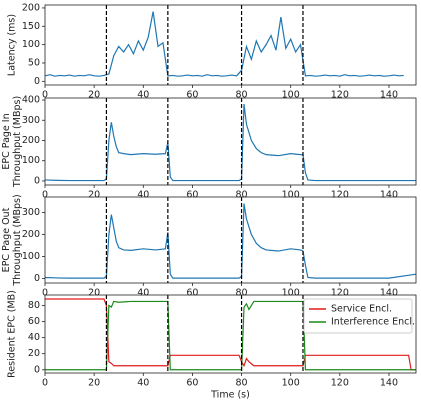 Image resolution: width=421 pixels, height=401 pixels. I want to click on y-tick-label: 40, so click(34, 337).